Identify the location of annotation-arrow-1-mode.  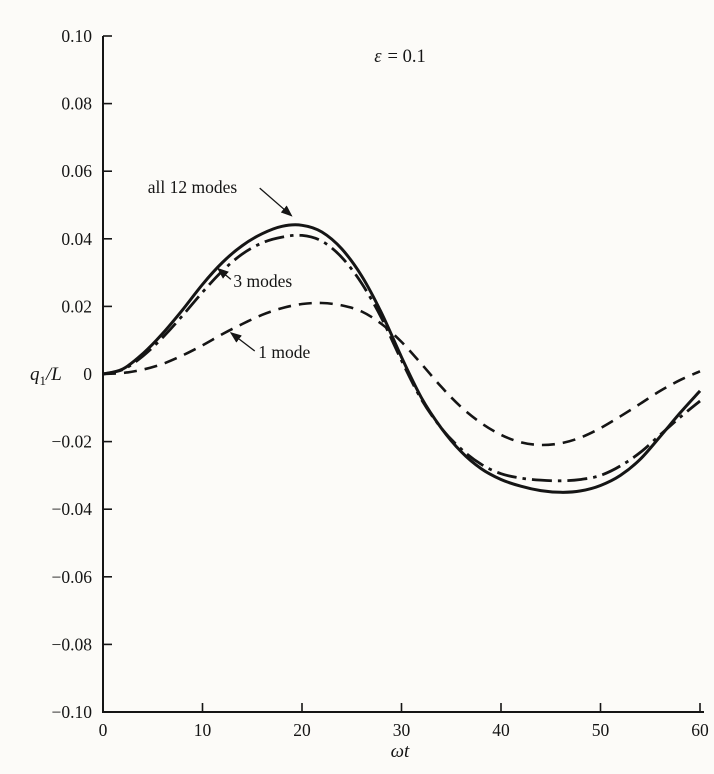
(242, 341).